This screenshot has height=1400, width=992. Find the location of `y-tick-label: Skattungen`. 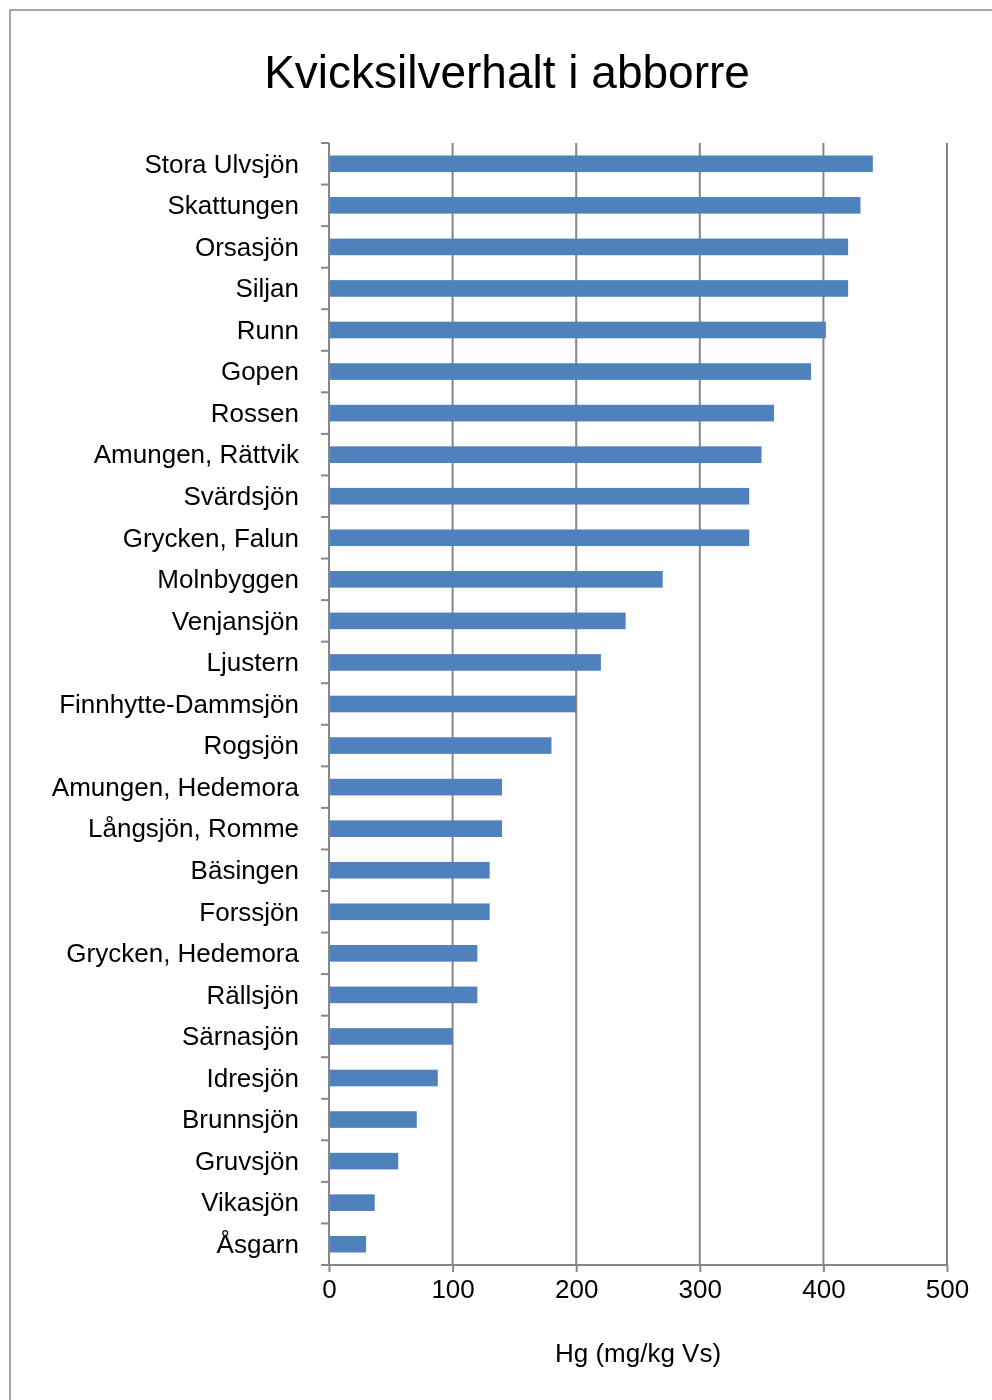

y-tick-label: Skattungen is located at coordinates (233, 205).